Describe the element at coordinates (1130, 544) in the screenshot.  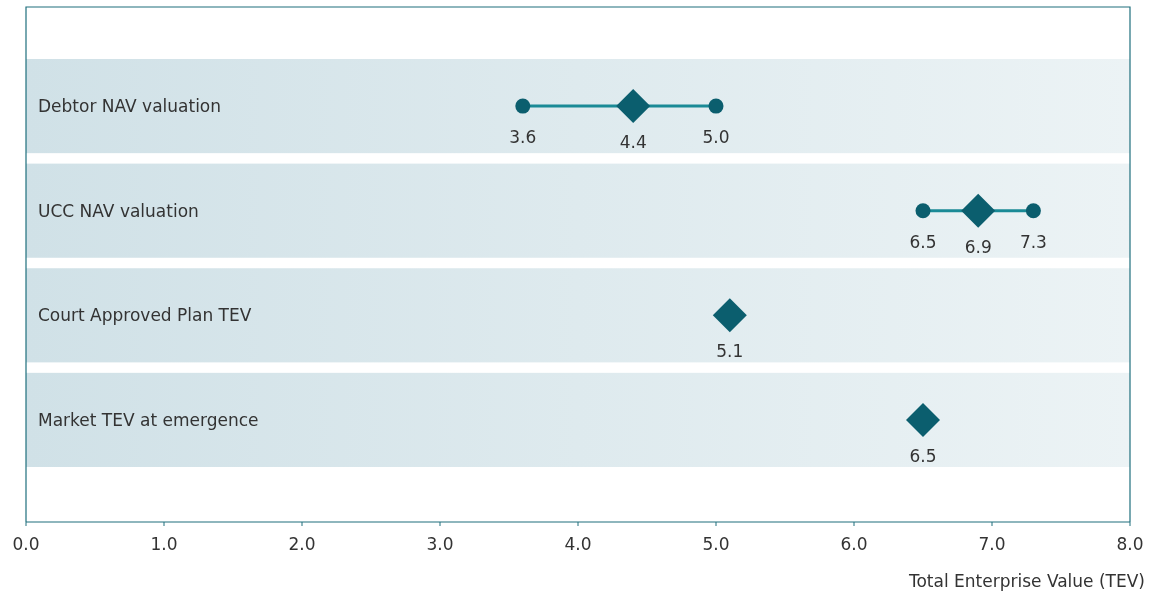
I see `x-tick-label: 8.0` at that location.